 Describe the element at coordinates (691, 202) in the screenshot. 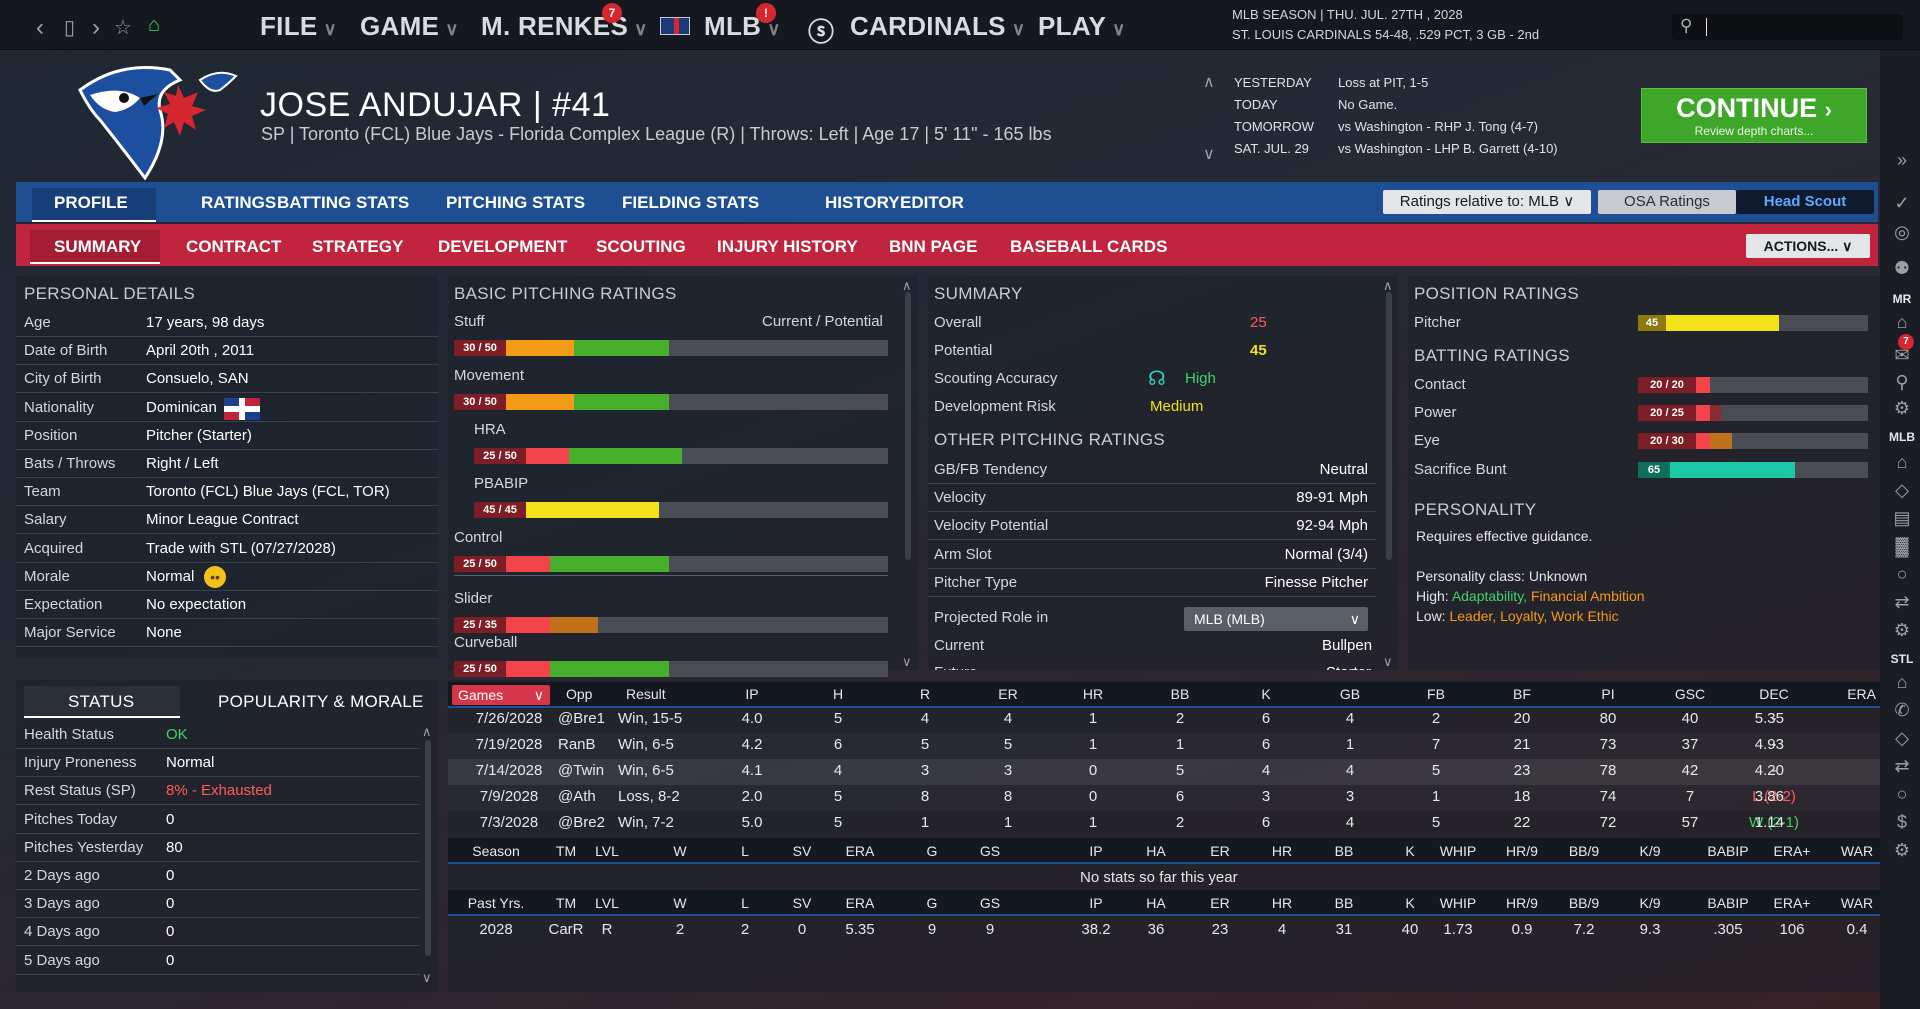

I see `tab-fielding-stats: FIELDING STATS` at that location.